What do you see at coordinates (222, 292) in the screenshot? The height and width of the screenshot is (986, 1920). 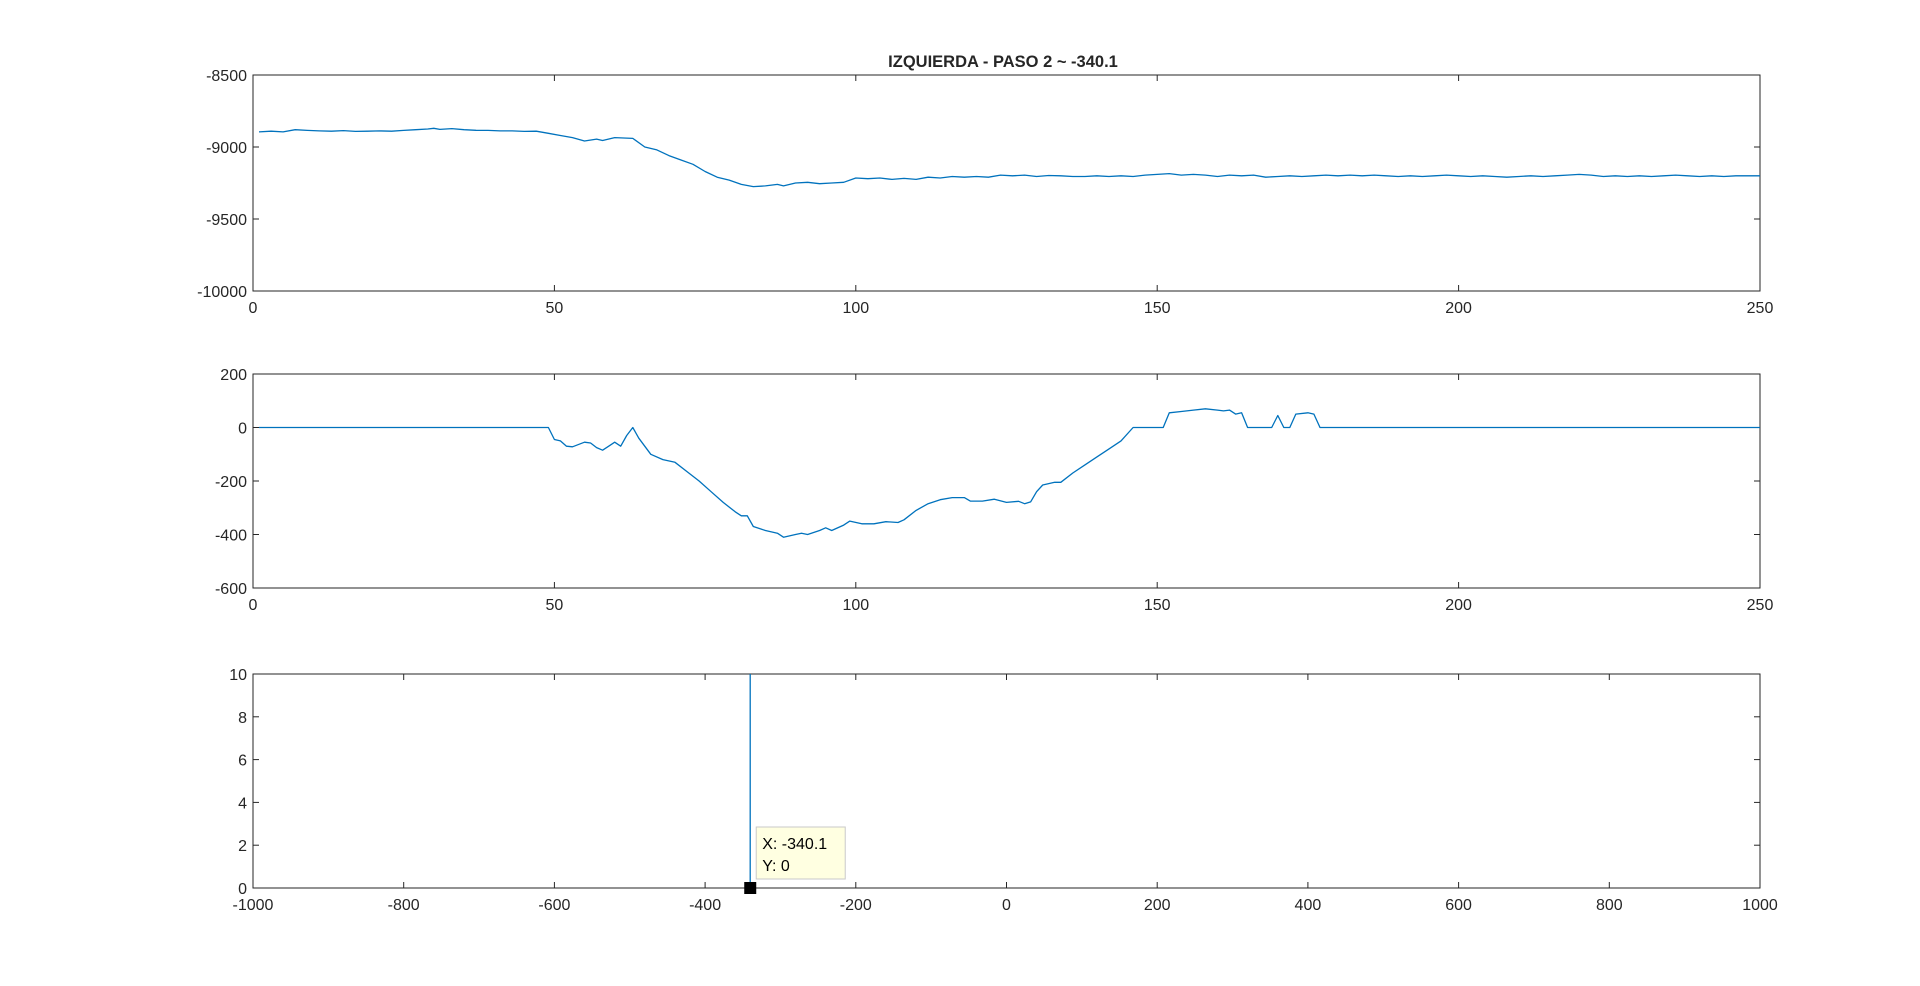 I see `y-tick-label: -10000` at bounding box center [222, 292].